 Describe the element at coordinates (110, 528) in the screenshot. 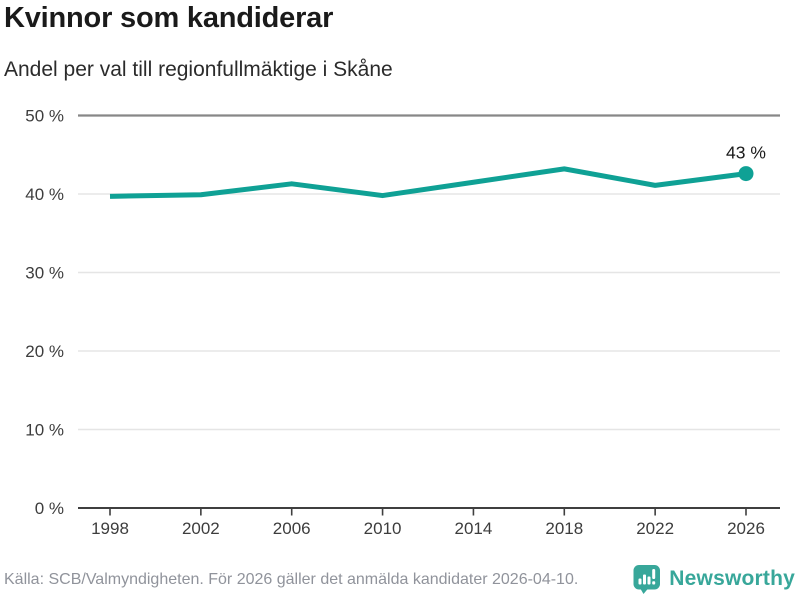

I see `x-tick-label: 1998` at that location.